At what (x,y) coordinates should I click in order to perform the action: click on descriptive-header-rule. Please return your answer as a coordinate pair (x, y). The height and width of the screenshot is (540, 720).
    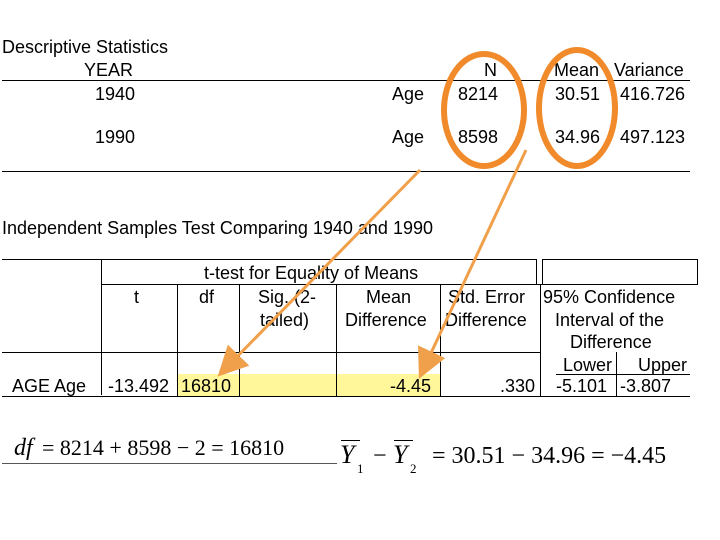
    Looking at the image, I should click on (346, 80).